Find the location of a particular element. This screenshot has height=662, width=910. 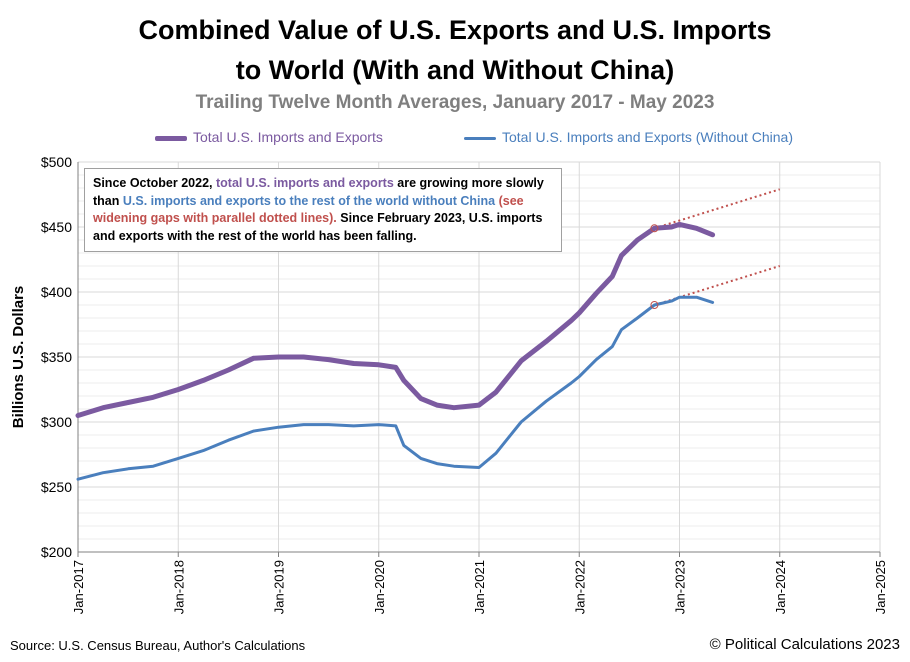

y-tick-label: $300 is located at coordinates (56, 422).